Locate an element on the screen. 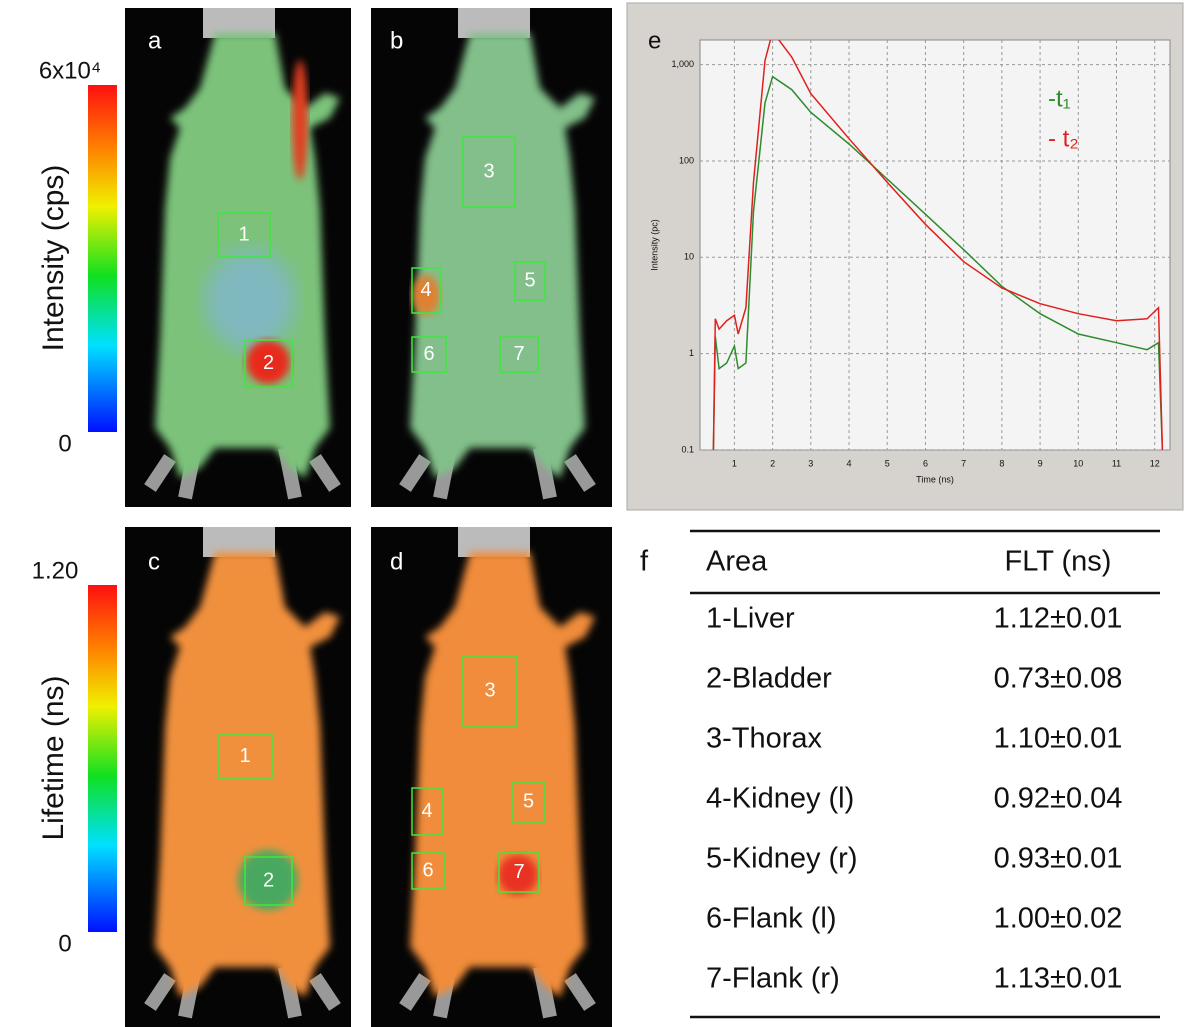 This screenshot has height=1027, width=1186. x-tick-label: 11 is located at coordinates (1116, 463).